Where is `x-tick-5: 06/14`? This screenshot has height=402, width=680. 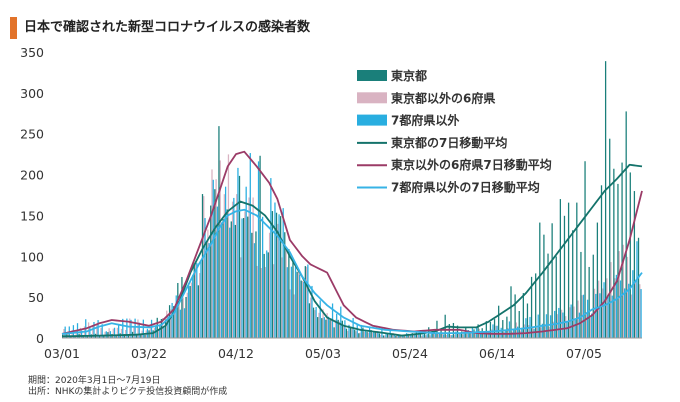 x-tick-5: 06/14 is located at coordinates (497, 353).